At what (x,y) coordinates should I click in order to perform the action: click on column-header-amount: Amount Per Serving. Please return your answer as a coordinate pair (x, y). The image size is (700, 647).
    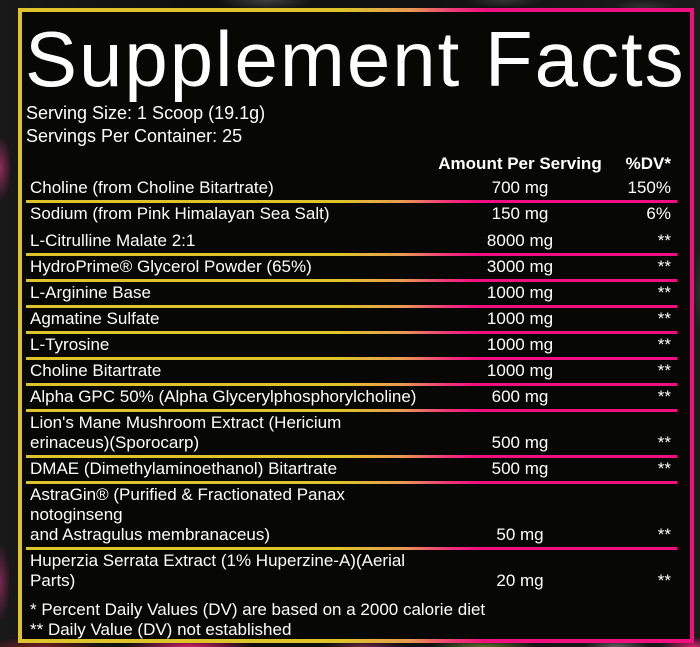
    Looking at the image, I should click on (520, 163).